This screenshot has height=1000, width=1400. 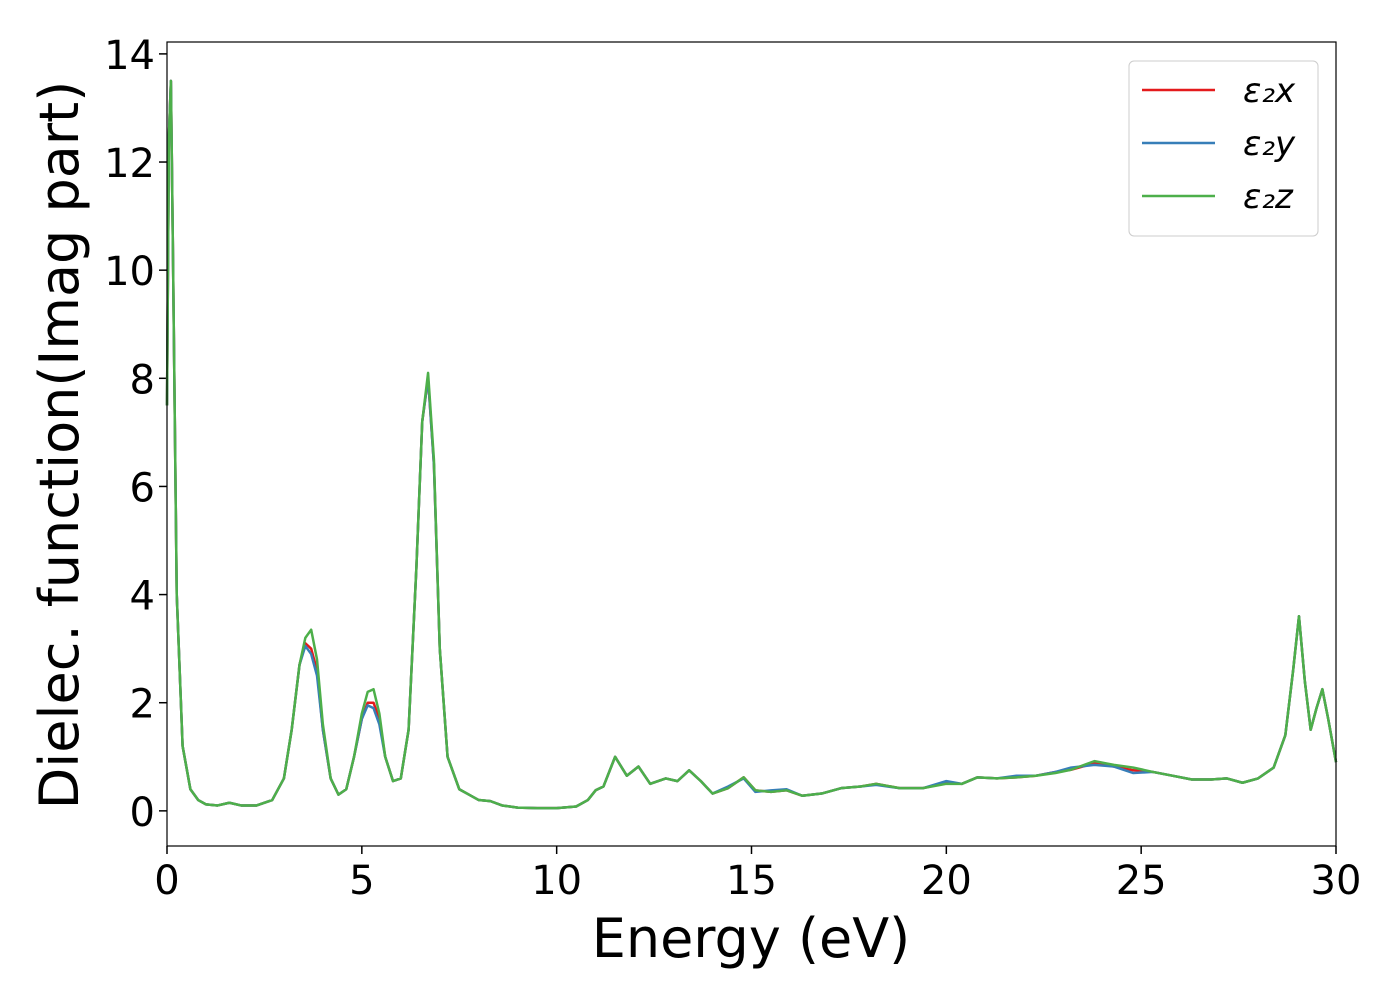 What do you see at coordinates (1336, 881) in the screenshot?
I see `x-tick-label: 30` at bounding box center [1336, 881].